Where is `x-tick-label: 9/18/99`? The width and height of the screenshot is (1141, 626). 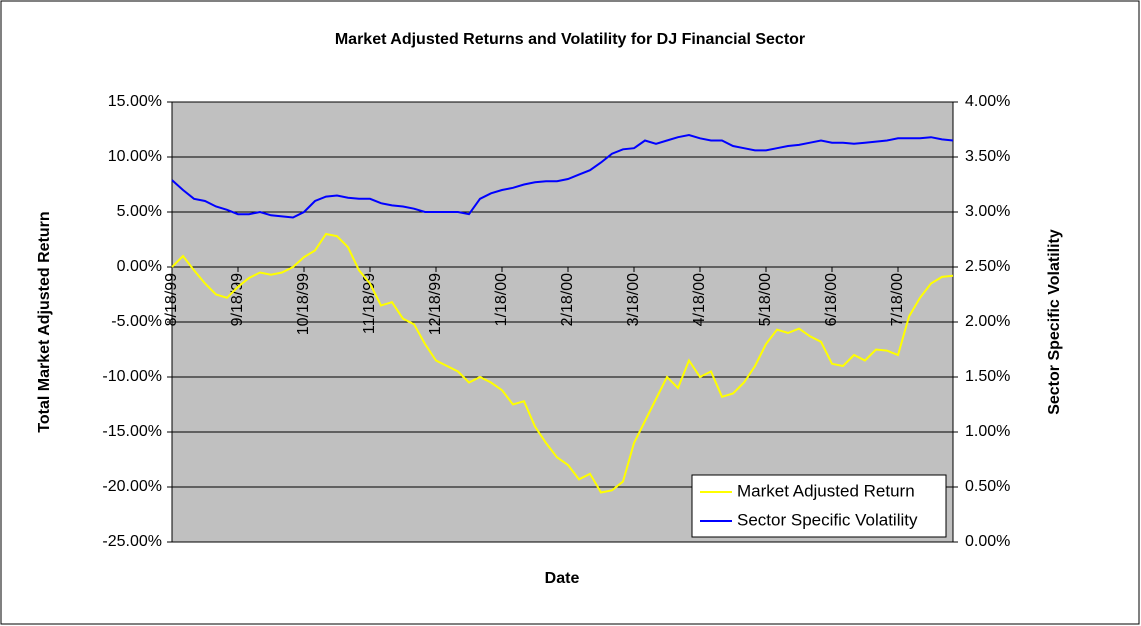 x-tick-label: 9/18/99 is located at coordinates (237, 299).